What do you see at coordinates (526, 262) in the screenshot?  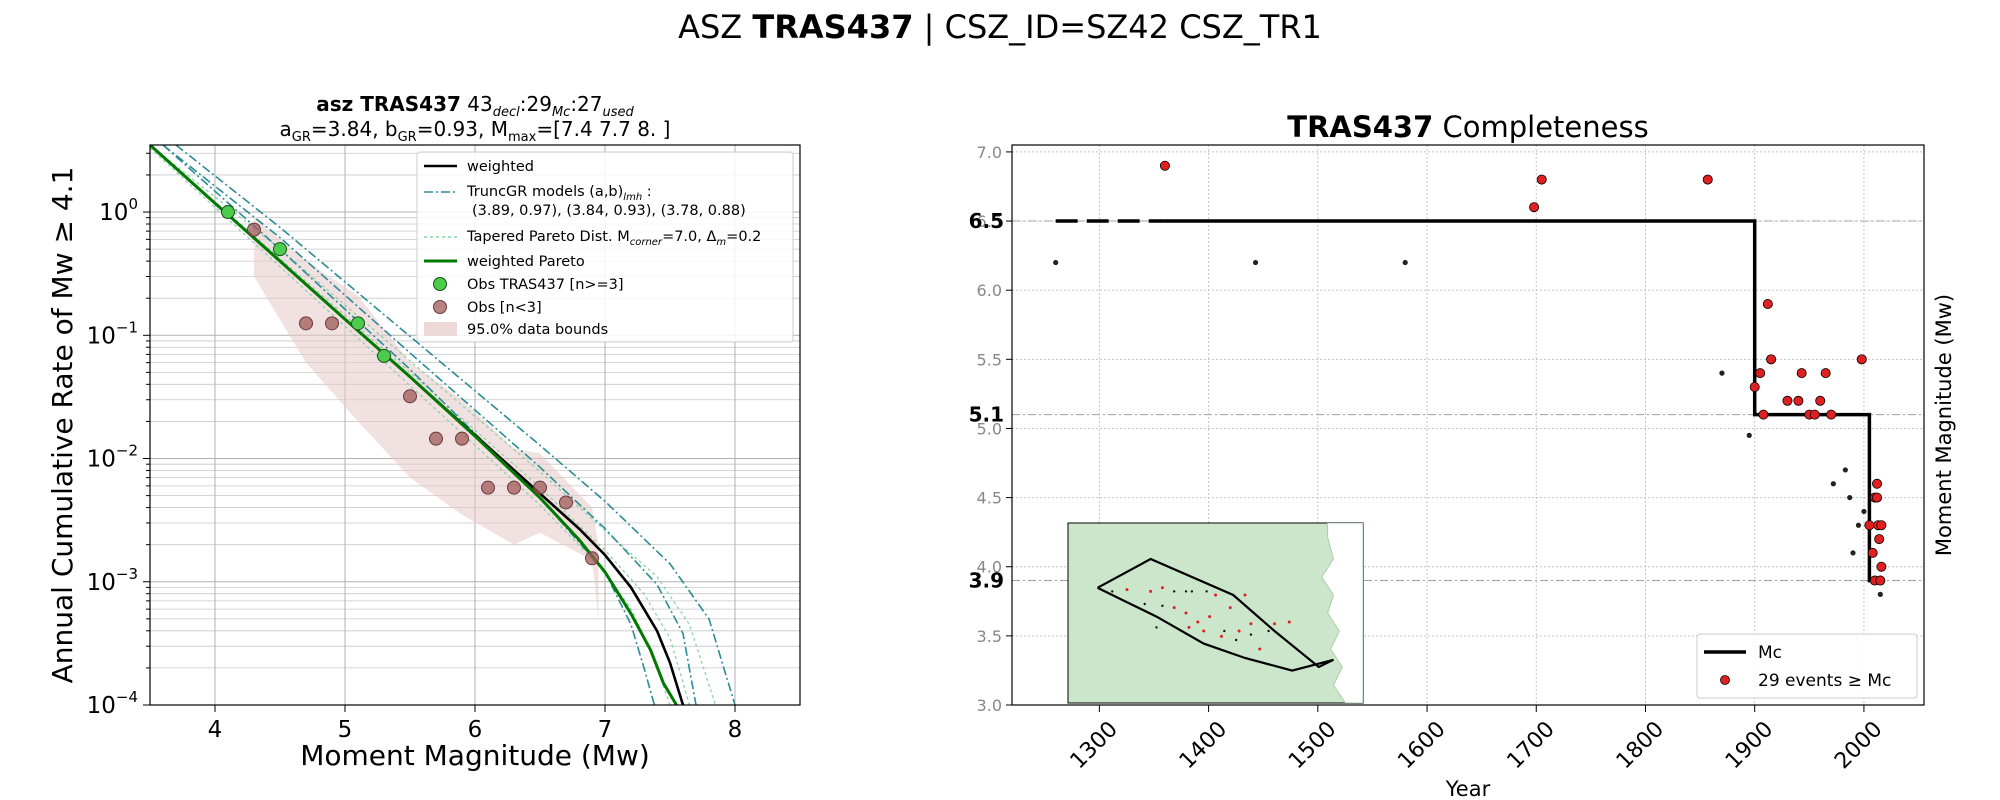 I see `legend-weighted-pareto-label: weighted Pareto` at bounding box center [526, 262].